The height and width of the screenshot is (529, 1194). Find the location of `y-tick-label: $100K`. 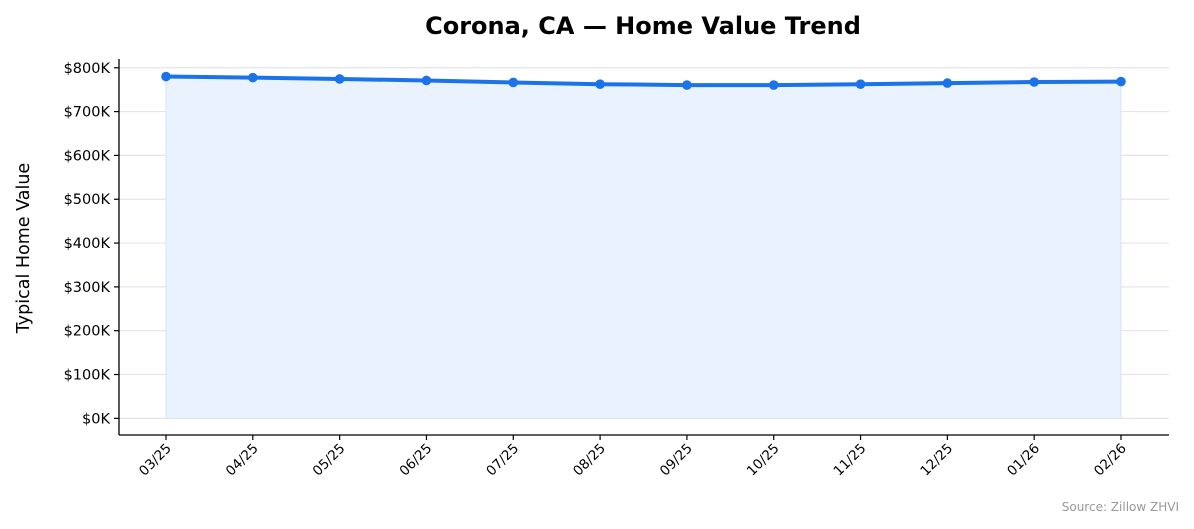

y-tick-label: $100K is located at coordinates (87, 376).